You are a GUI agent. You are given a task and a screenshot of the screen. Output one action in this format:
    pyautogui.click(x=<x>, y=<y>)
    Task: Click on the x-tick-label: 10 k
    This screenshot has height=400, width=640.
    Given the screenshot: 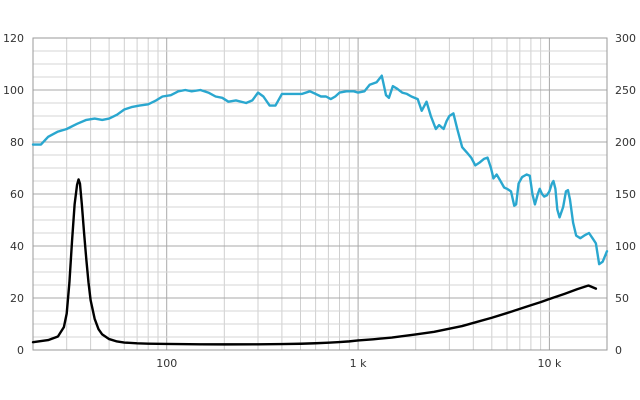 What is the action you would take?
    pyautogui.click(x=549, y=363)
    